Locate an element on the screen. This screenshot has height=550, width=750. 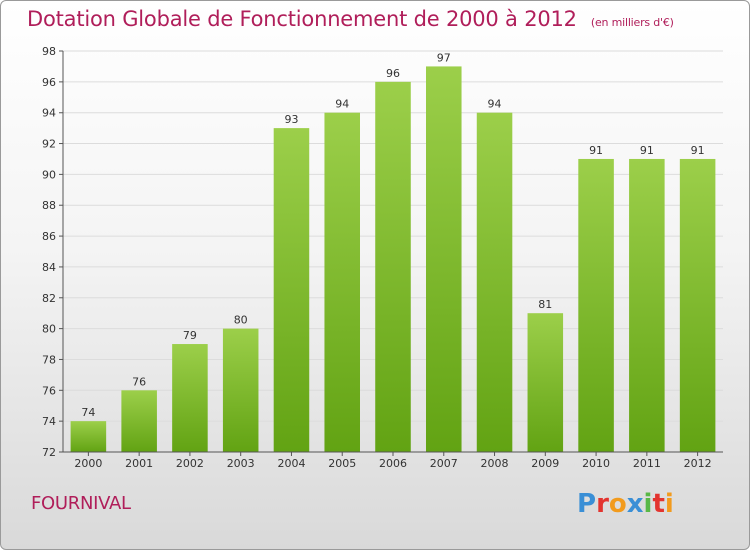
data-label-2009: 81 is located at coordinates (545, 304).